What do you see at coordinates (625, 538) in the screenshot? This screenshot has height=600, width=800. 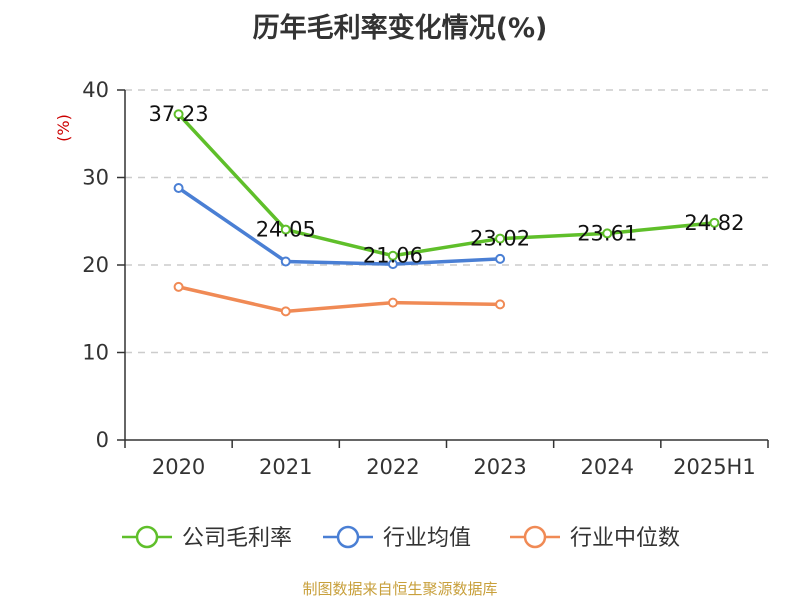 I see `legend-label: 行业中位数` at bounding box center [625, 538].